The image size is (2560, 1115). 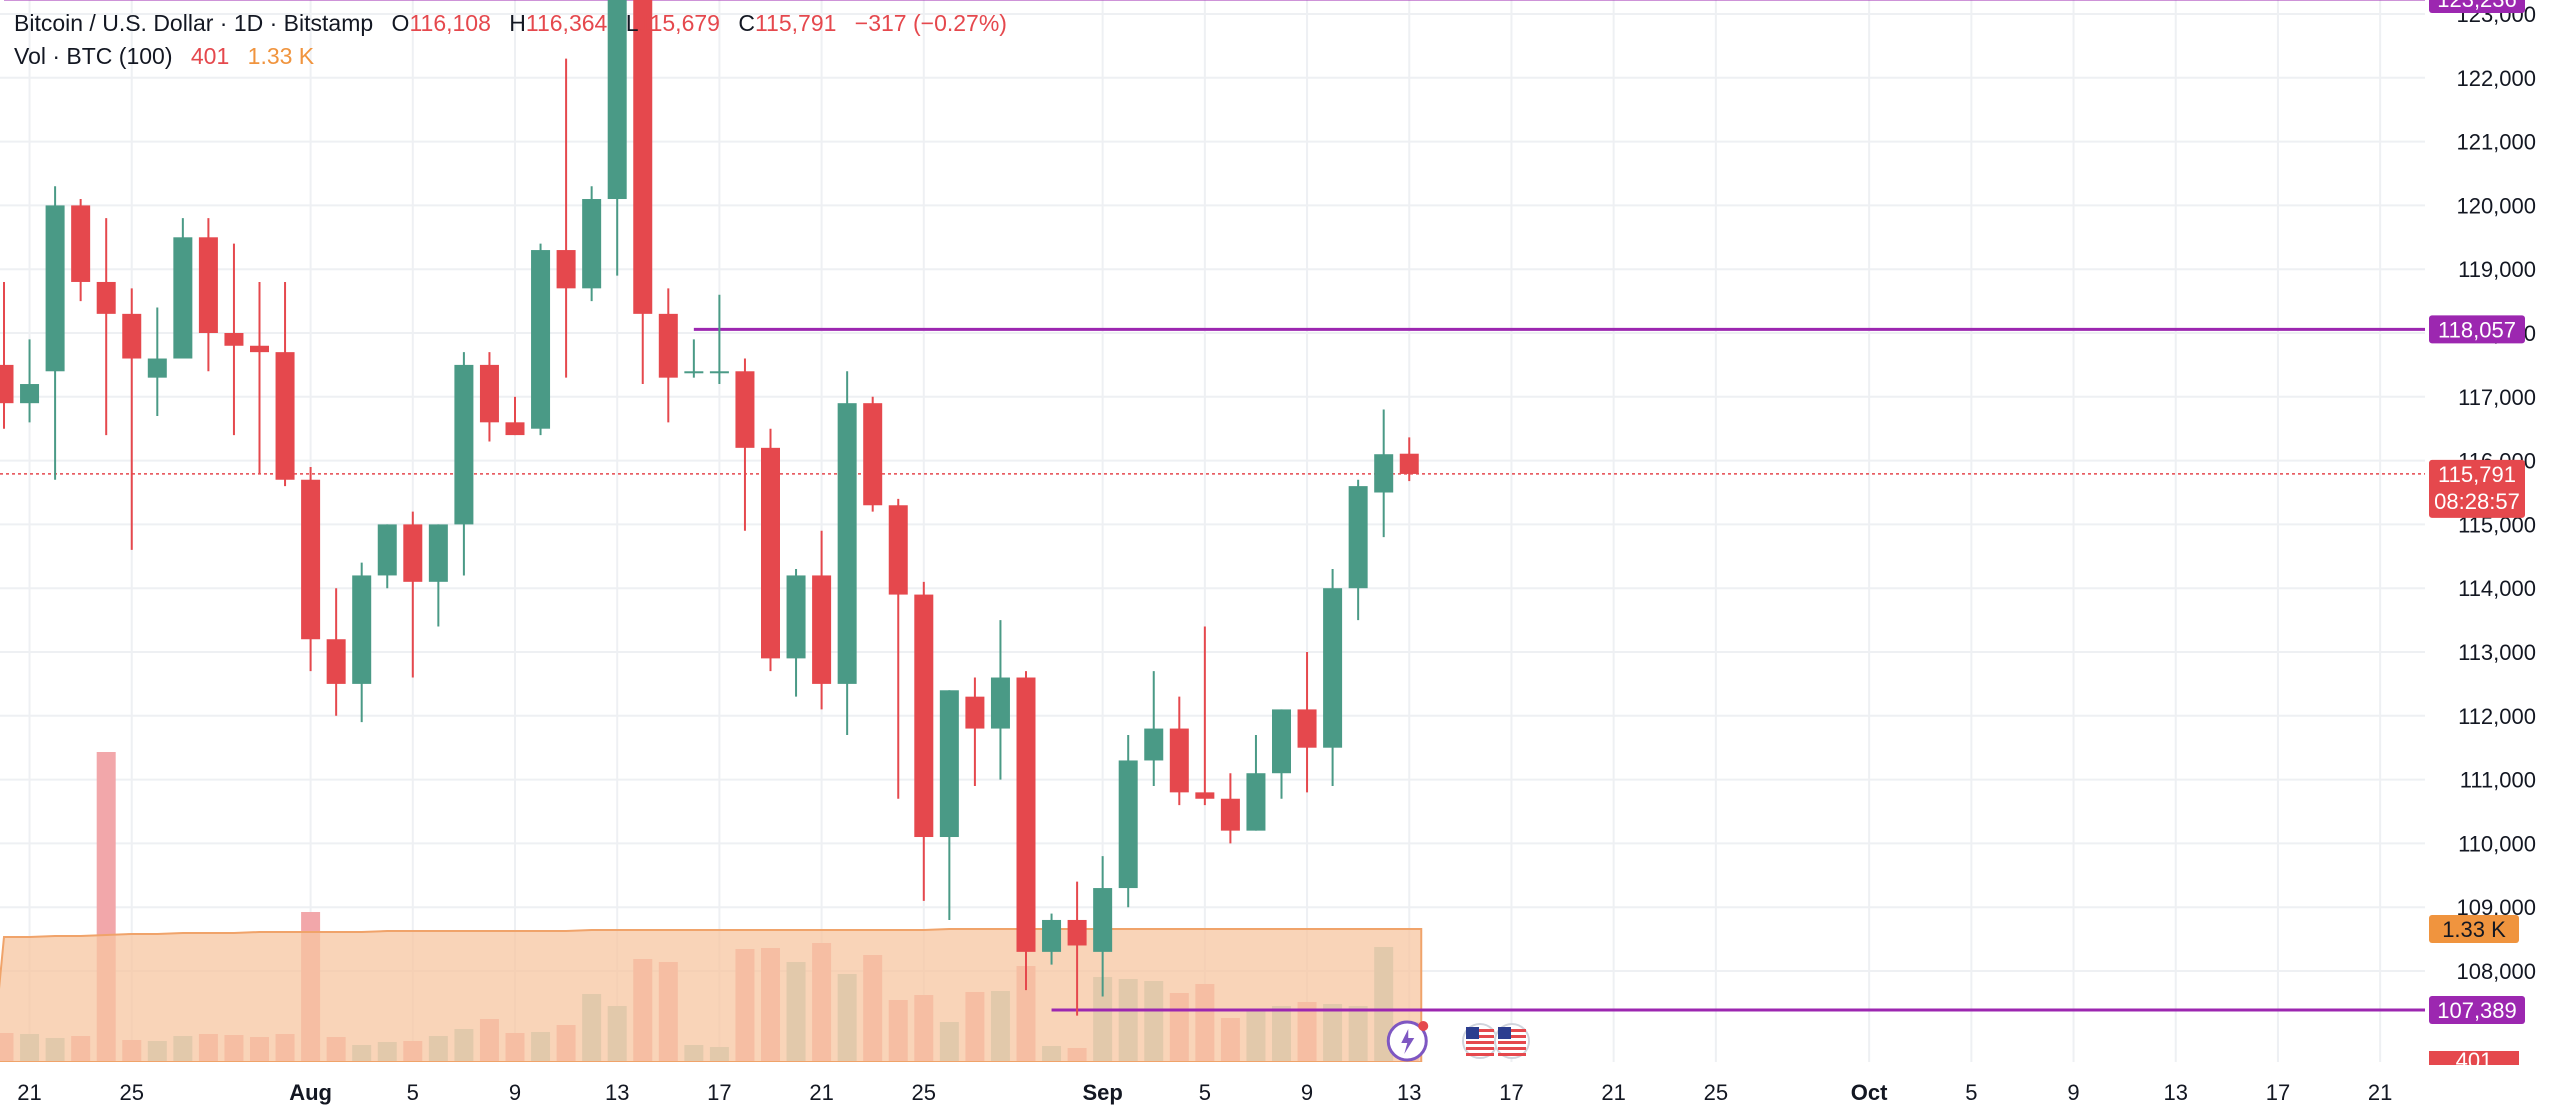 I want to click on event-markers, so click(x=1458, y=1041).